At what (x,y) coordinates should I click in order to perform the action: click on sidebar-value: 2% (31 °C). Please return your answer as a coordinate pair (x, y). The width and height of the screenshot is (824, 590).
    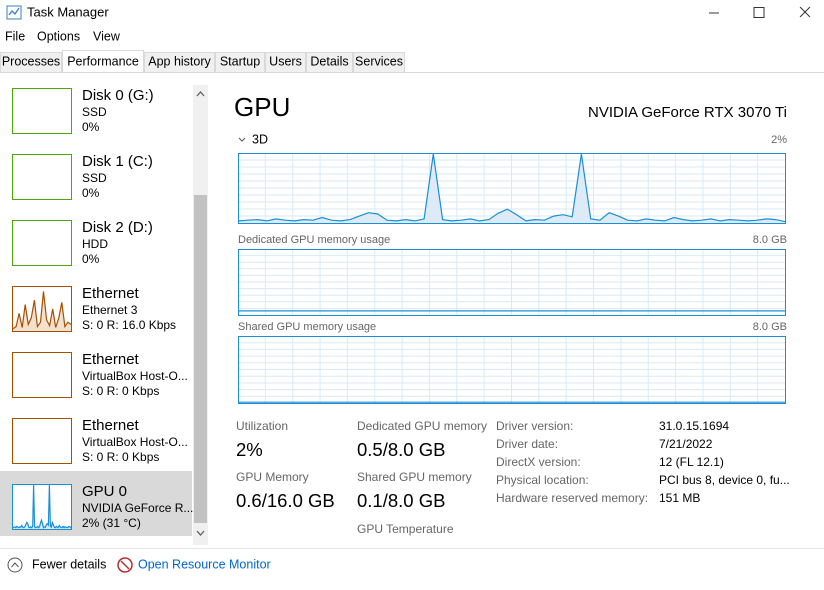
    Looking at the image, I should click on (111, 523).